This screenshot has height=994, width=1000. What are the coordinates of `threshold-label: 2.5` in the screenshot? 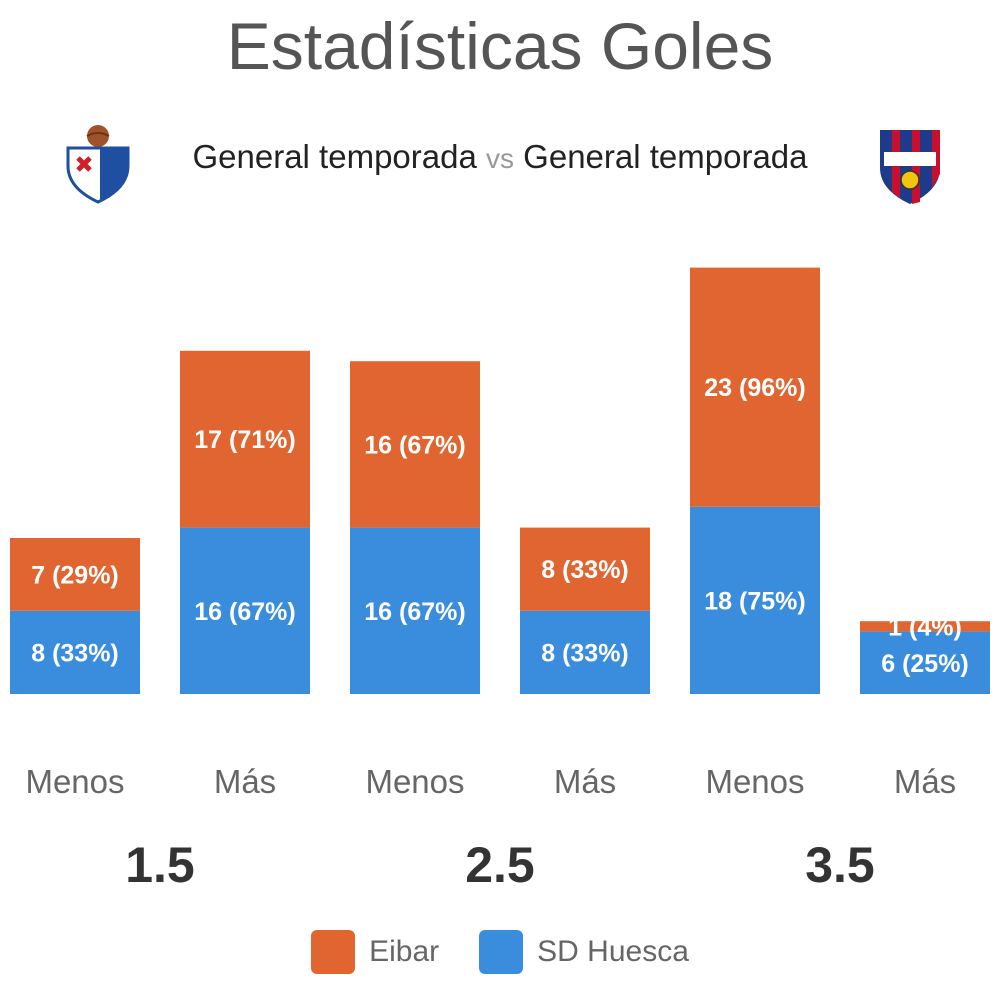 It's located at (500, 865).